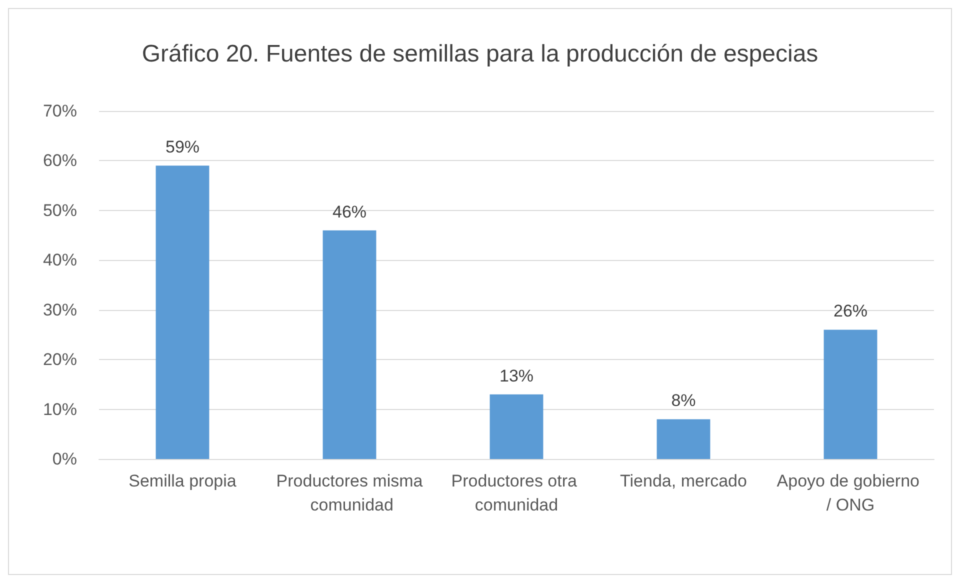  What do you see at coordinates (59, 111) in the screenshot?
I see `y-tick-label: 70%` at bounding box center [59, 111].